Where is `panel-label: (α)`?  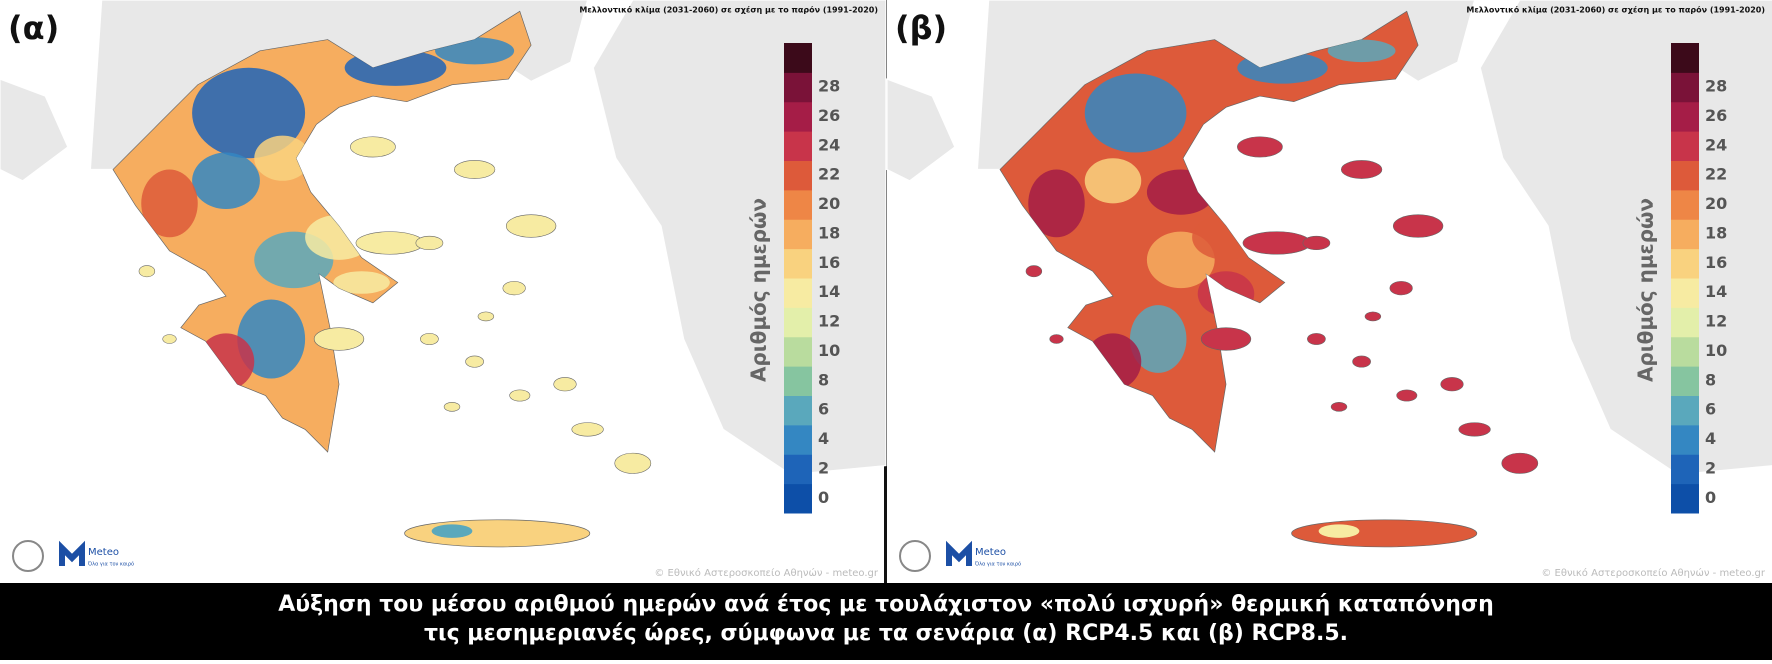 panel-label: (α) is located at coordinates (33, 28).